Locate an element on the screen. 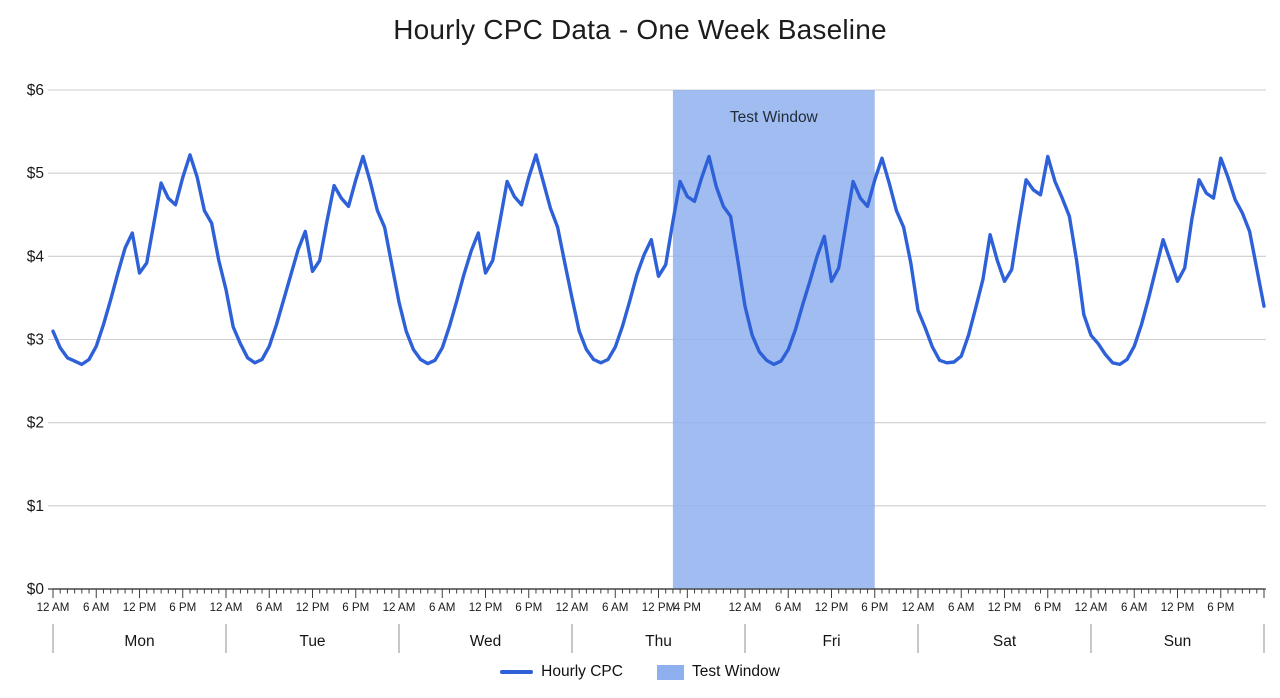 The width and height of the screenshot is (1280, 698). legend-item-test-window: Test Window is located at coordinates (718, 672).